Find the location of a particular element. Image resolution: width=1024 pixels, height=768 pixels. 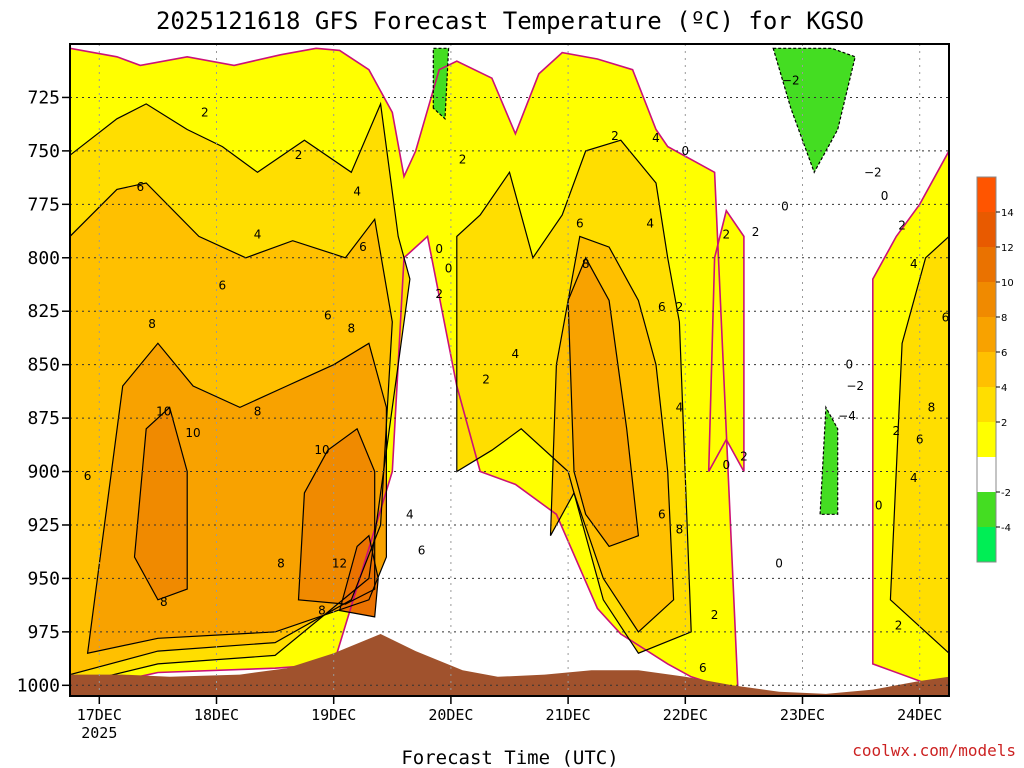

contour-label-8: 8 is located at coordinates (152, 324).